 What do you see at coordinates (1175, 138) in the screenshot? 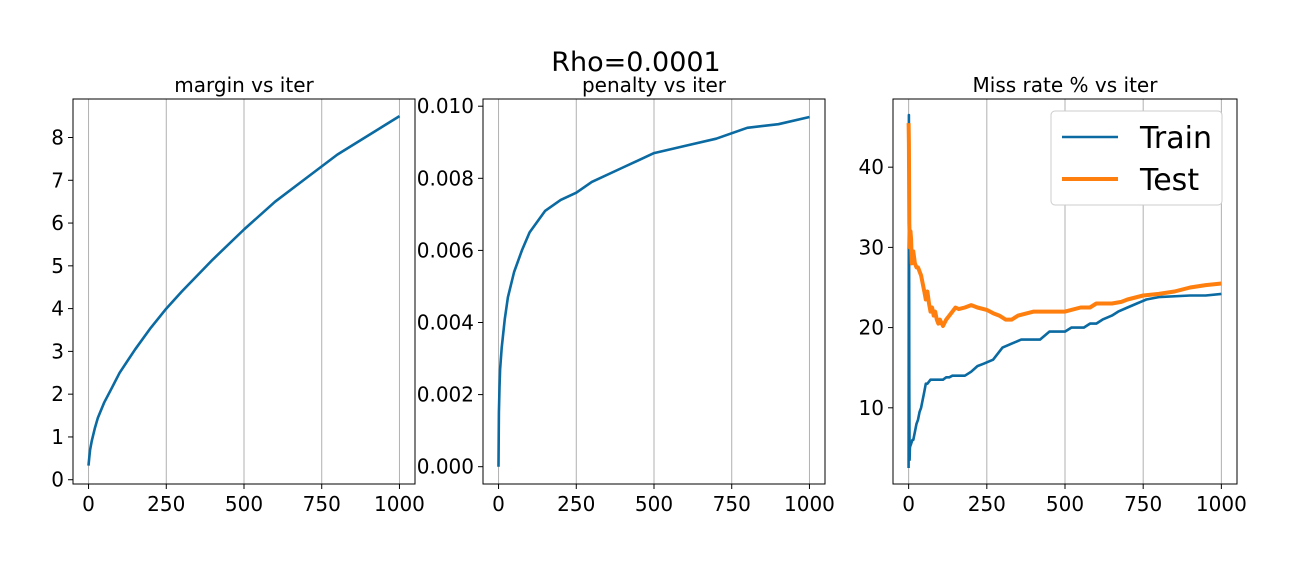
I see `legend-label-train: Train` at bounding box center [1175, 138].